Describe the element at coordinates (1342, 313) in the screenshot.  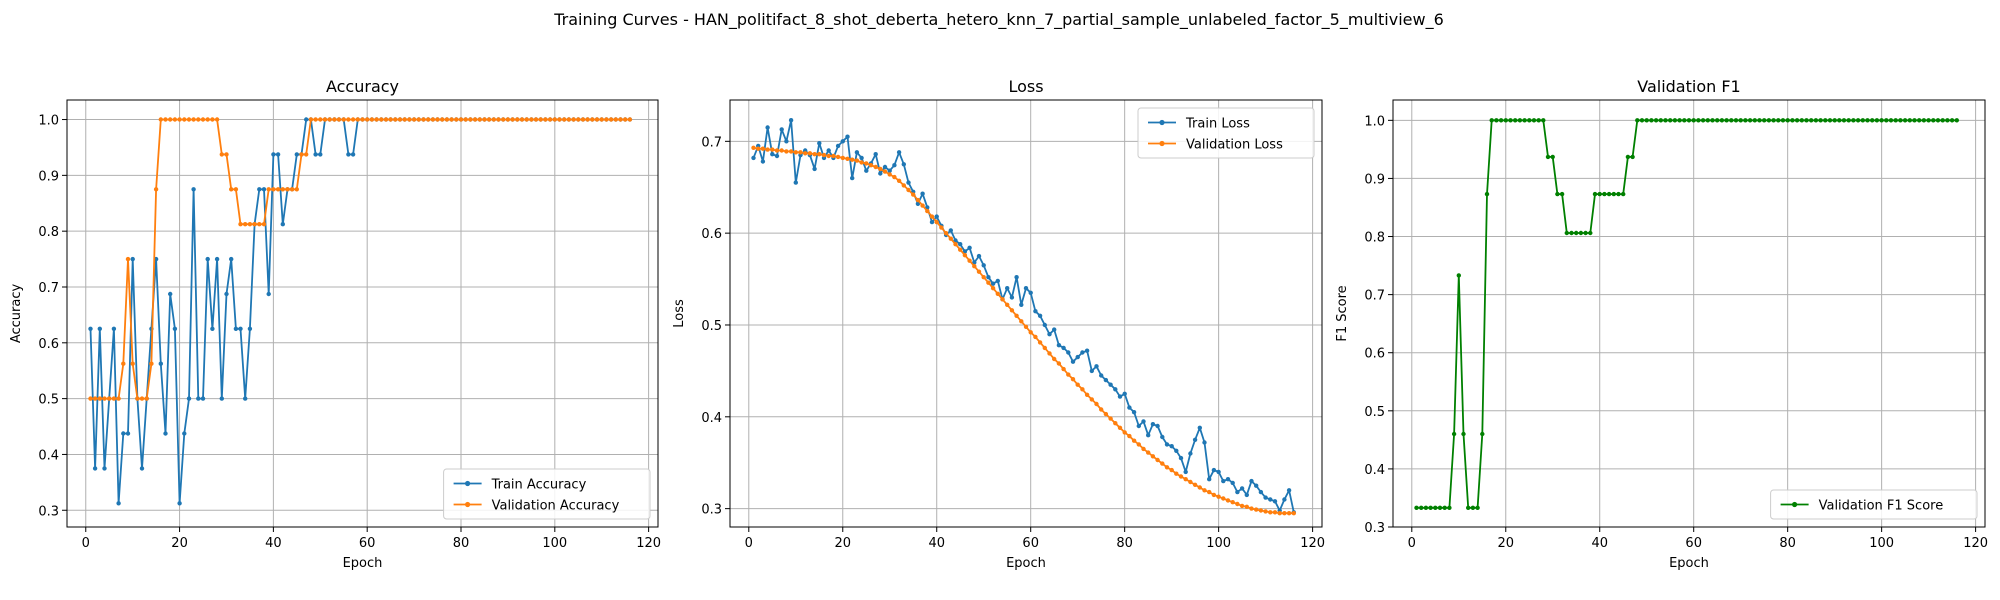
I see `y-axis-label: F1 Score` at that location.